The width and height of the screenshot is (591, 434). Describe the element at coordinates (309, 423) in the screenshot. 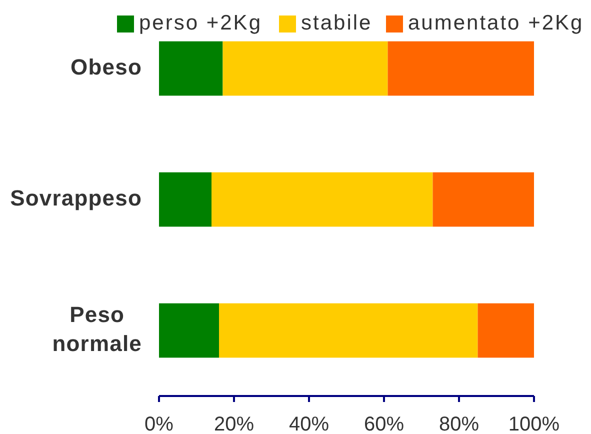

I see `x-tick-label: 40%` at that location.